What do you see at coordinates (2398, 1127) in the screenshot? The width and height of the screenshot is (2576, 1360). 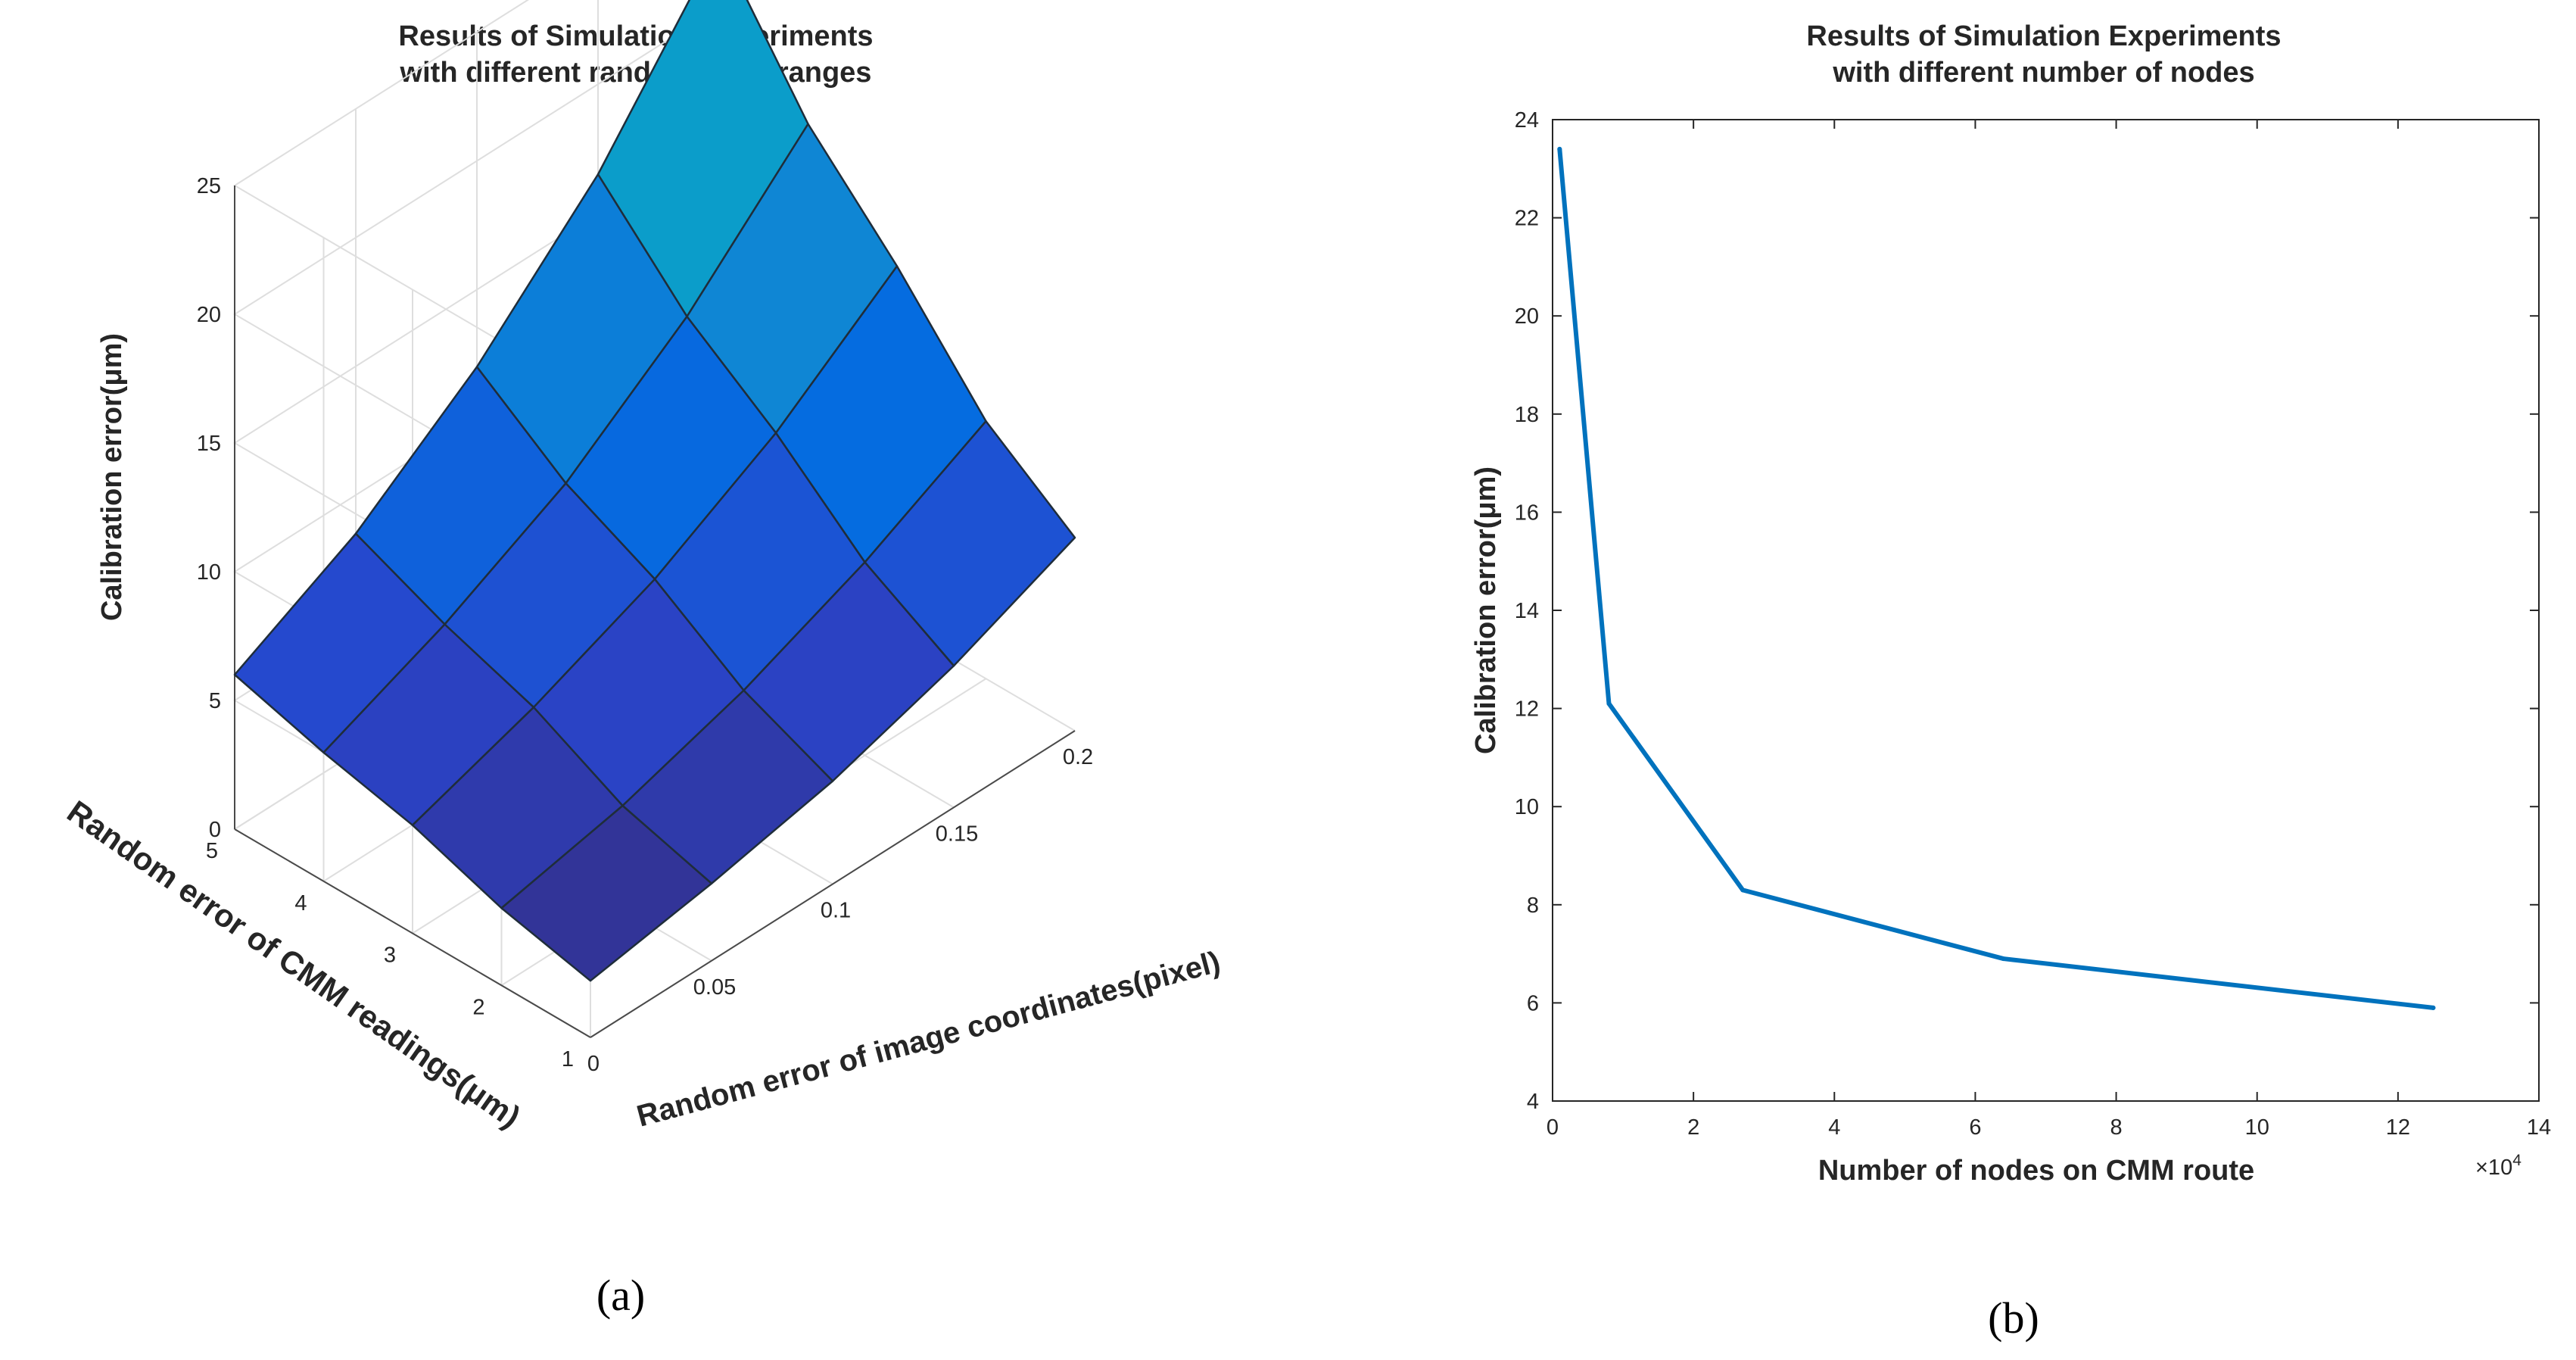 I see `x-tick-label: 12` at bounding box center [2398, 1127].